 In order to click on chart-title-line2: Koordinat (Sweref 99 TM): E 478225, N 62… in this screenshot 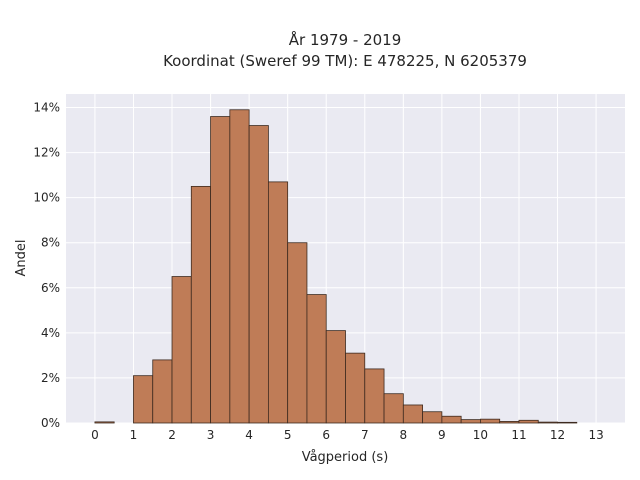, I will do `click(345, 61)`.